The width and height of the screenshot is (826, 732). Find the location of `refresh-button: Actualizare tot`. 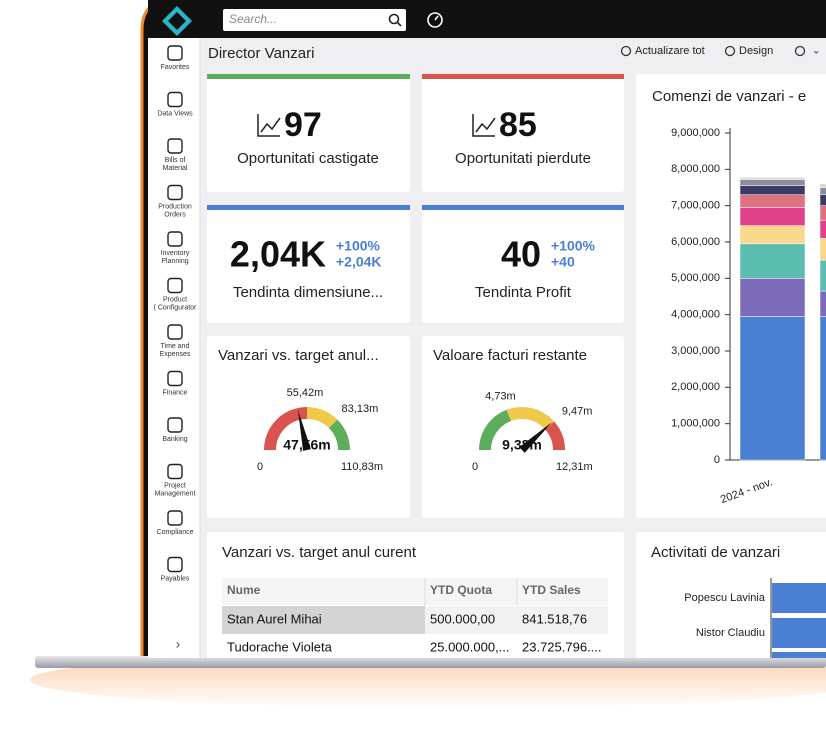

refresh-button: Actualizare tot is located at coordinates (670, 51).